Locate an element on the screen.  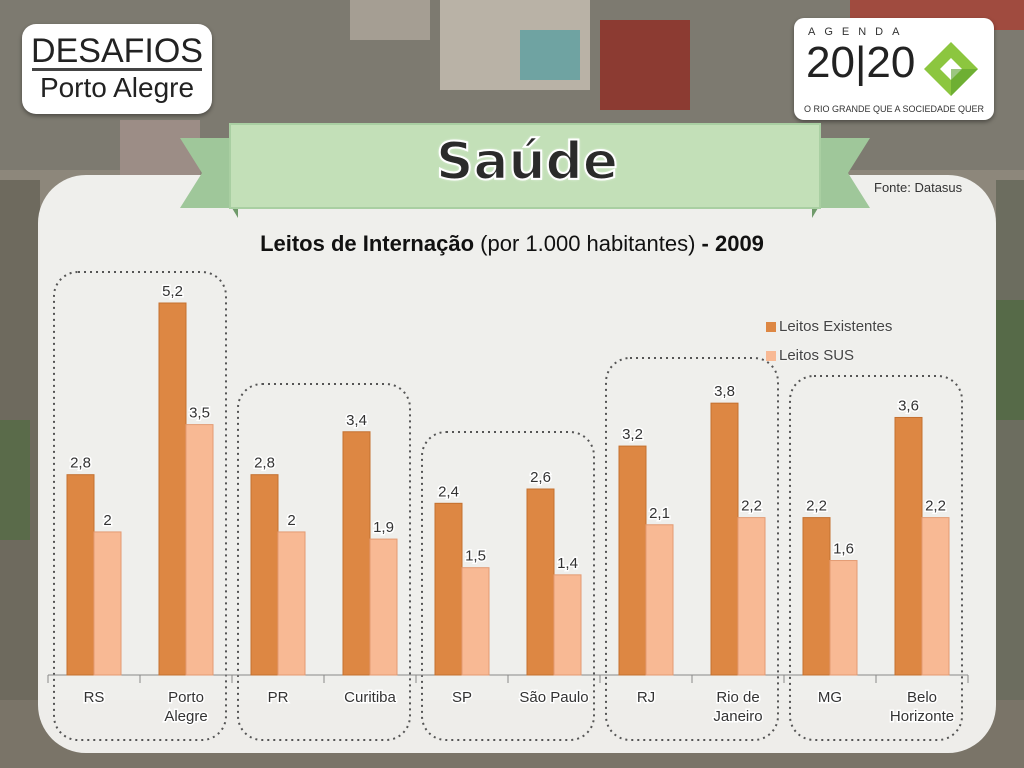
x-tick-label: São Paulo is located at coordinates (553, 697).